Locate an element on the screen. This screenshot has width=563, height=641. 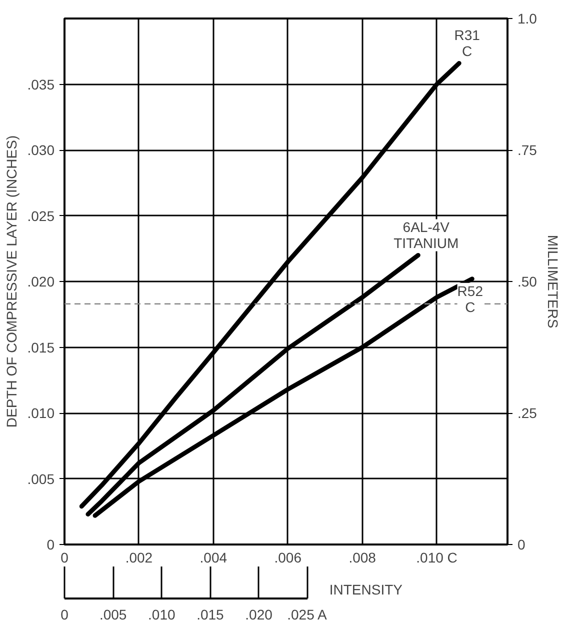
y-tick-label: .025 is located at coordinates (41, 216).